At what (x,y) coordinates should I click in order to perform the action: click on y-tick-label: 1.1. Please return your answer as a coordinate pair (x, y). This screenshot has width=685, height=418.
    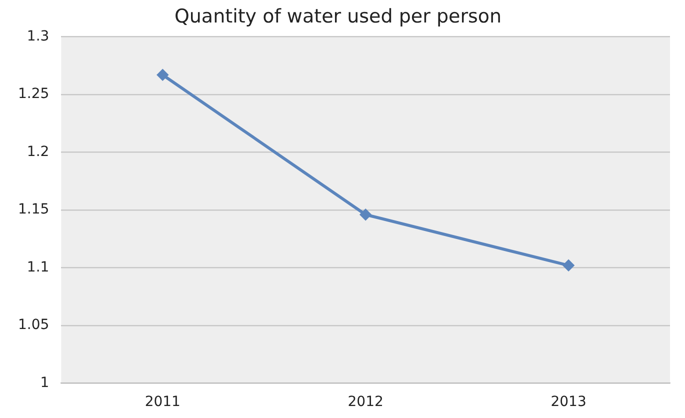
    Looking at the image, I should click on (38, 267).